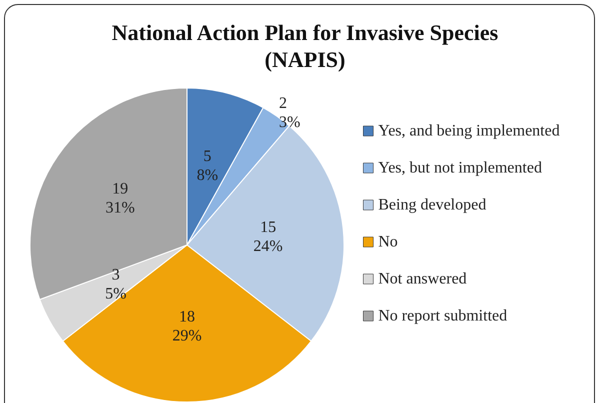 This screenshot has width=601, height=403. What do you see at coordinates (460, 168) in the screenshot?
I see `legend-label: Yes, but not implemented` at bounding box center [460, 168].